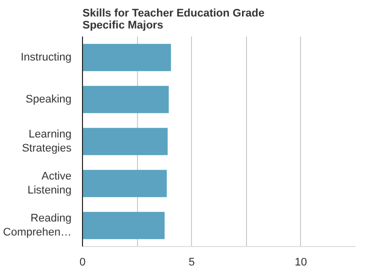  What do you see at coordinates (301, 262) in the screenshot?
I see `x-tick-label: 10` at bounding box center [301, 262].